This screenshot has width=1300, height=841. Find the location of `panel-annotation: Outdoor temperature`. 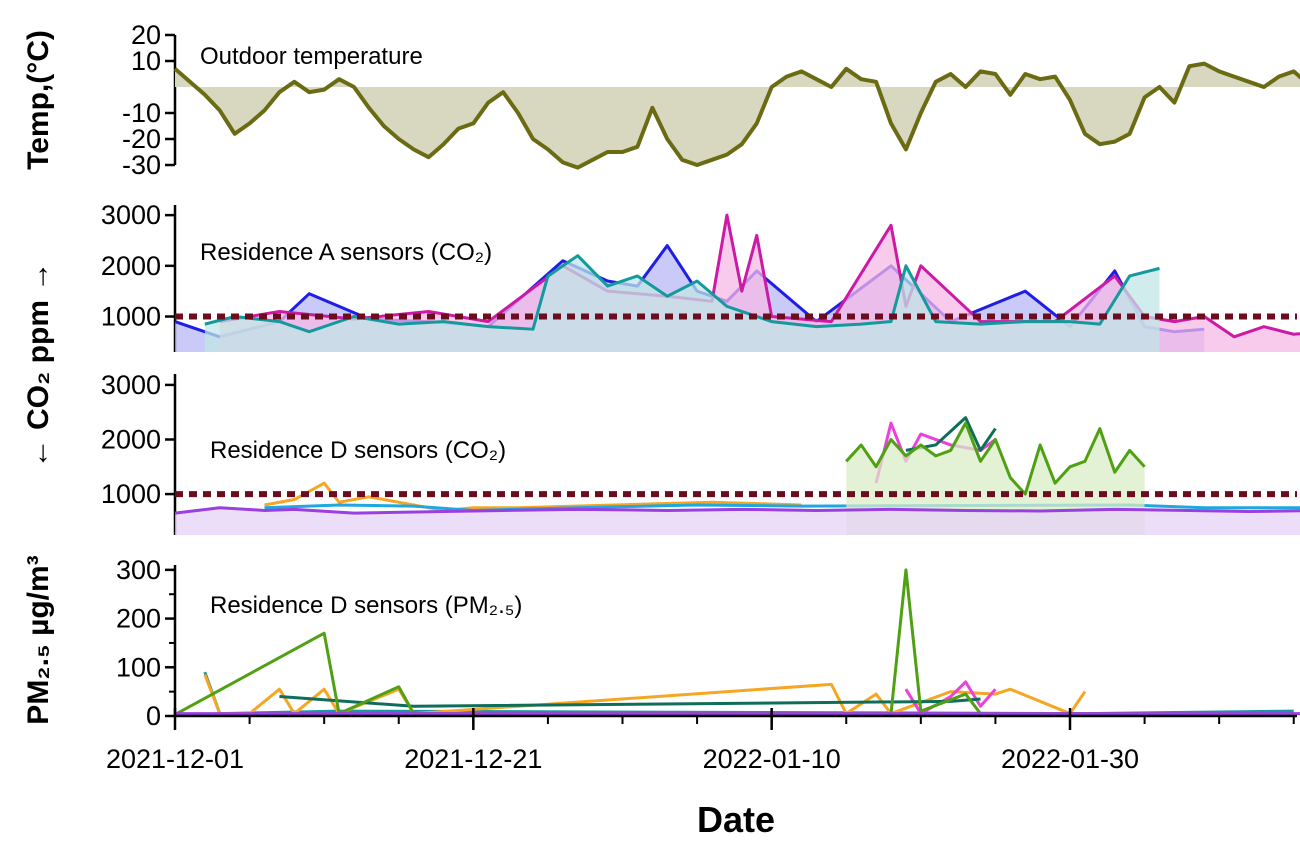

panel-annotation: Outdoor temperature is located at coordinates (311, 56).